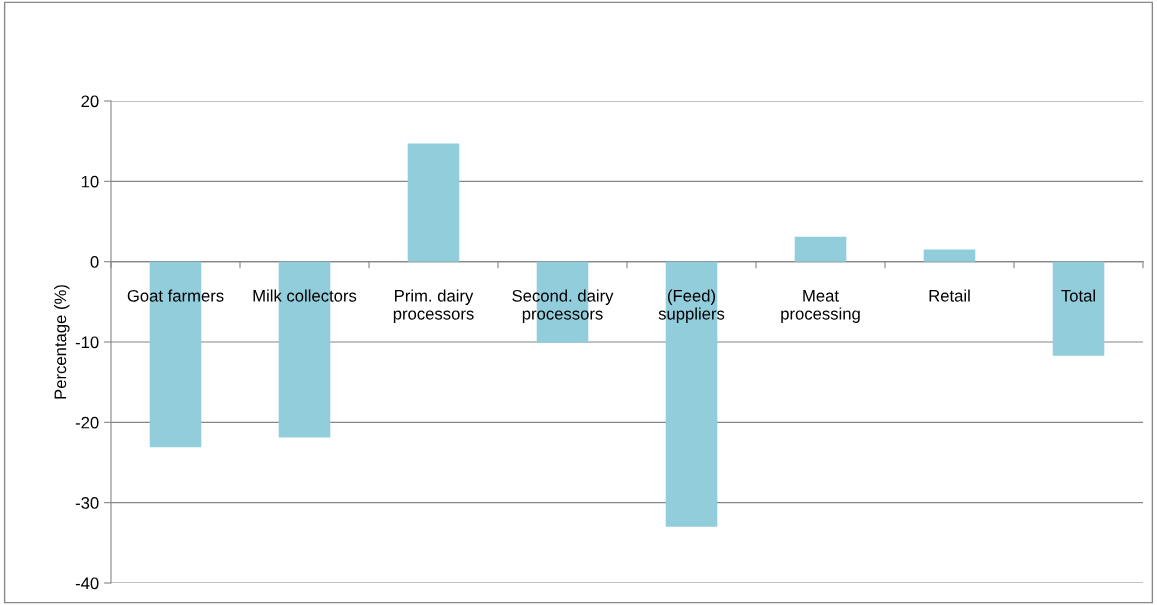  Describe the element at coordinates (87, 422) in the screenshot. I see `y-tick-label: -20` at that location.